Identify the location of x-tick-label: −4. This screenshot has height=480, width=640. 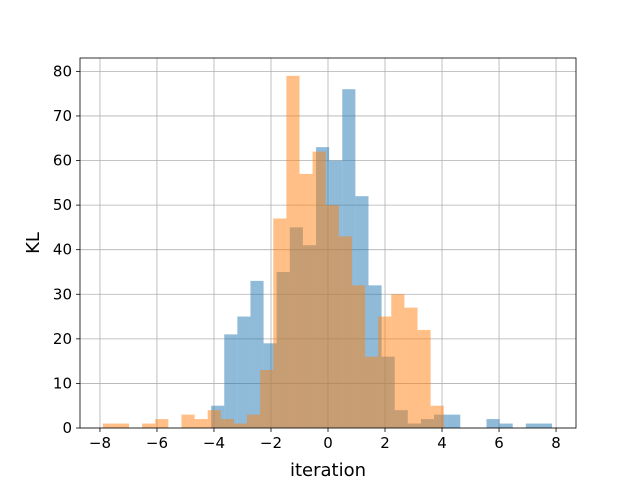
(214, 443).